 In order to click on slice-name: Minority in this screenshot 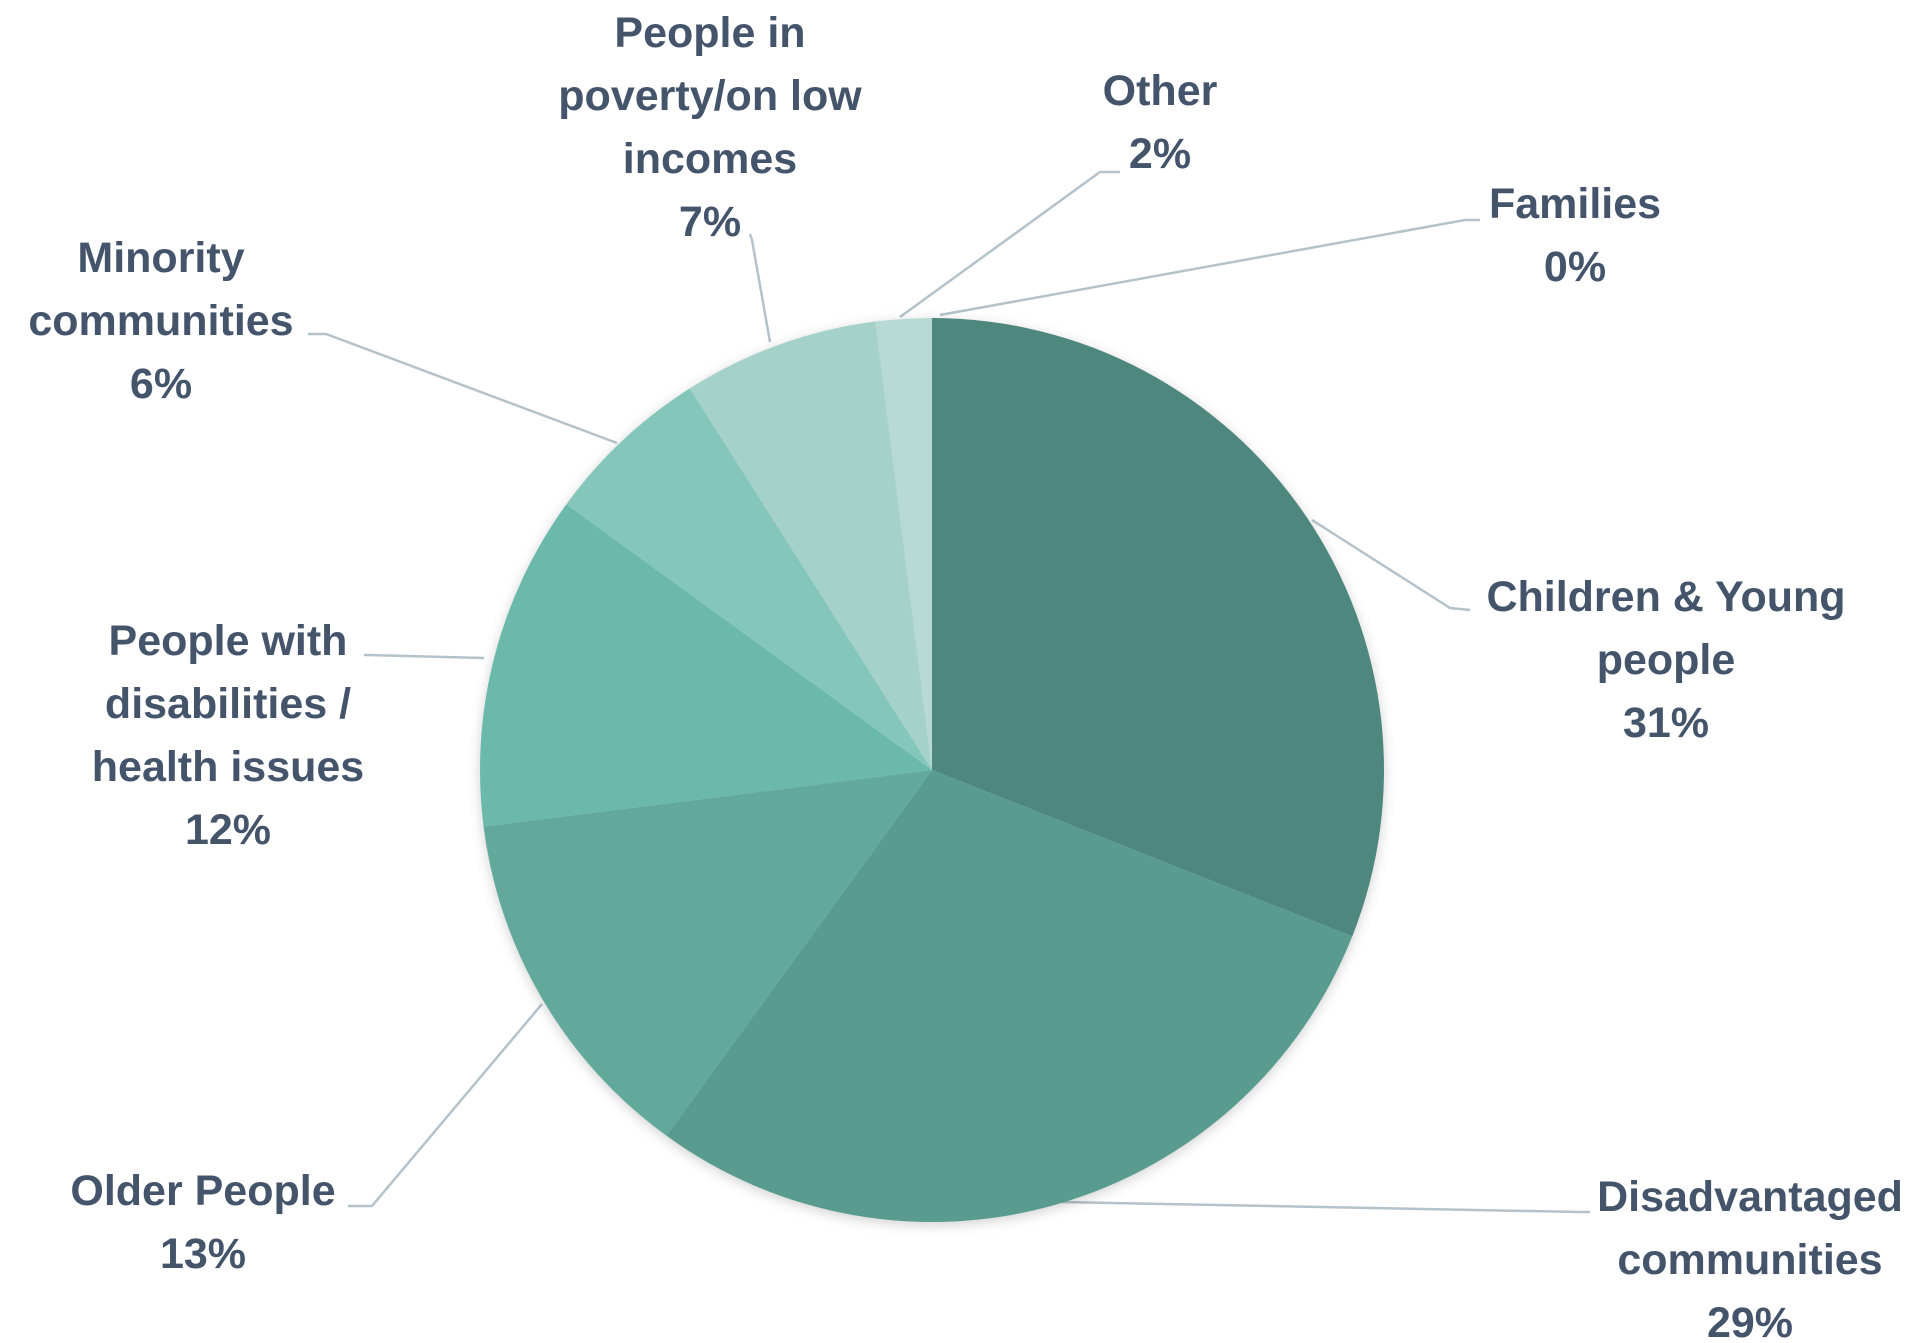, I will do `click(160, 258)`.